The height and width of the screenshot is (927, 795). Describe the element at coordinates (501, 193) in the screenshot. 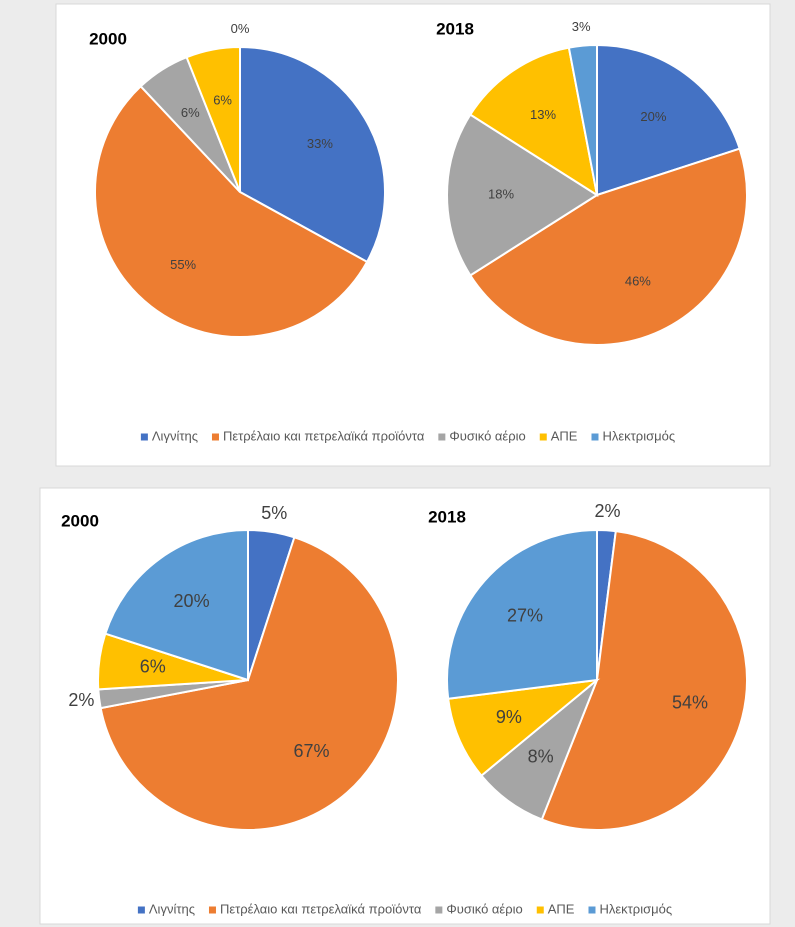

I see `data-label: 18%` at that location.